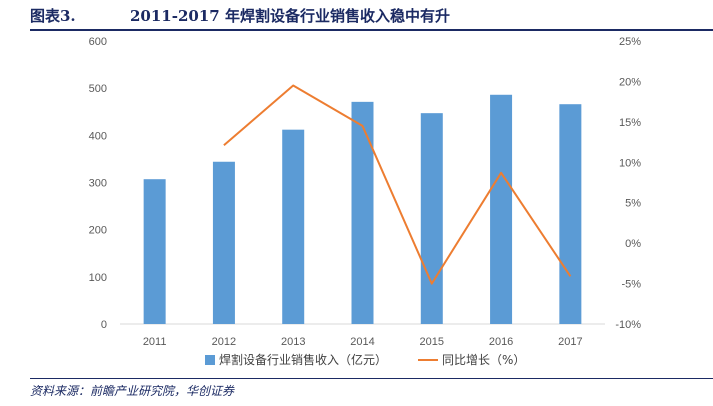  What do you see at coordinates (98, 278) in the screenshot?
I see `y-left-tick-label: 100` at bounding box center [98, 278].